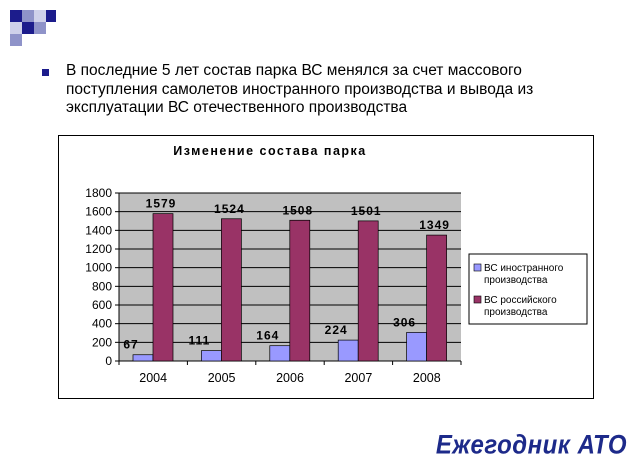  I want to click on decorative-squares, so click(33, 28).